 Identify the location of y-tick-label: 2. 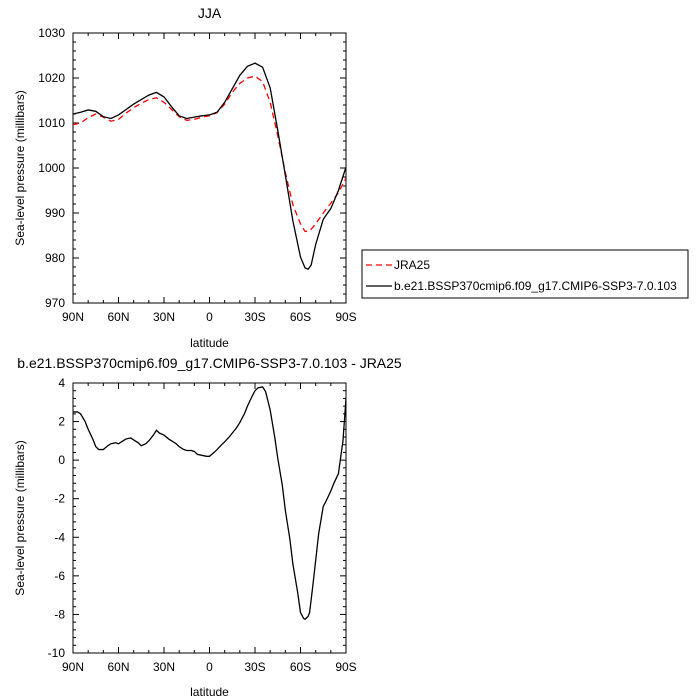
(61, 422).